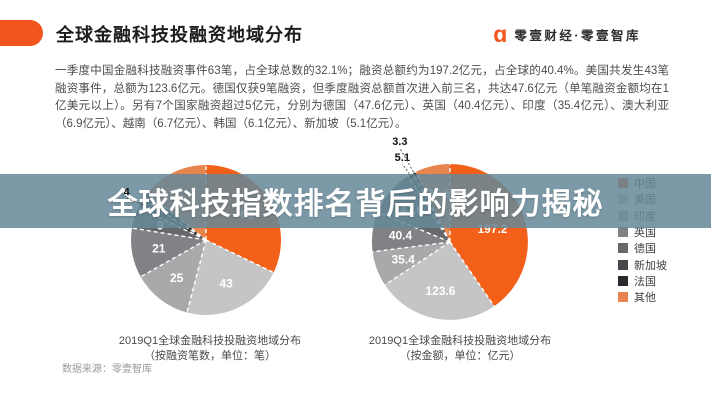 The height and width of the screenshot is (400, 711). What do you see at coordinates (623, 280) in the screenshot?
I see `legend-swatch-france` at bounding box center [623, 280].